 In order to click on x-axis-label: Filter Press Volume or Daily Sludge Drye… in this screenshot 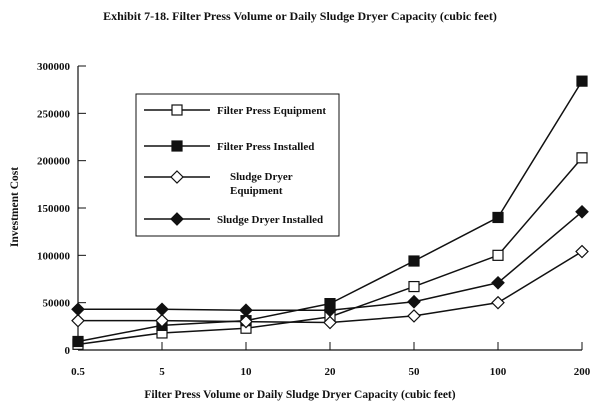, I will do `click(299, 395)`.